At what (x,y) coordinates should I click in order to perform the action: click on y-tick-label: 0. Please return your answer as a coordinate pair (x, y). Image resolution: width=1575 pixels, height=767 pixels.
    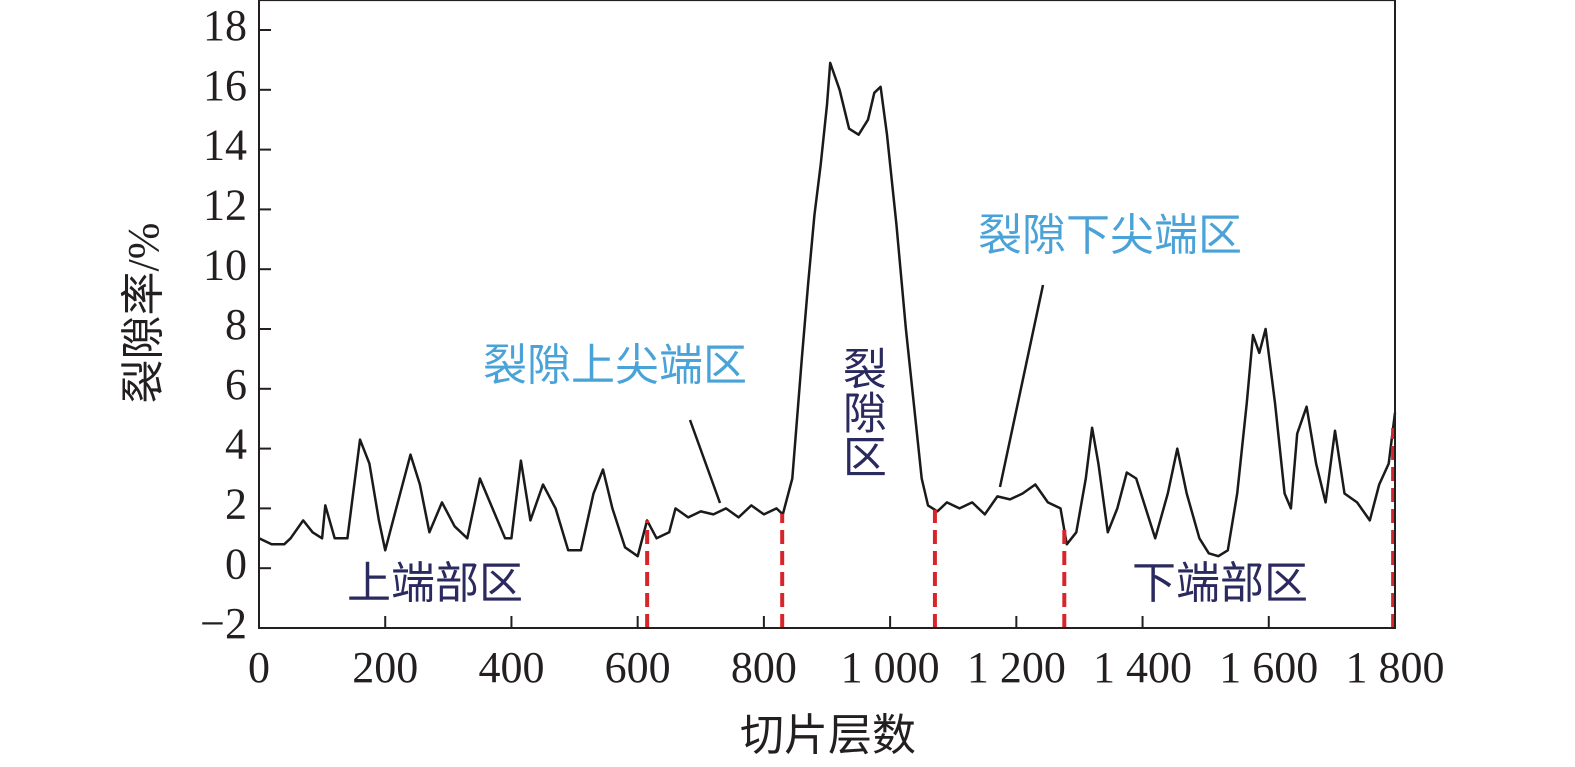
    Looking at the image, I should click on (236, 563).